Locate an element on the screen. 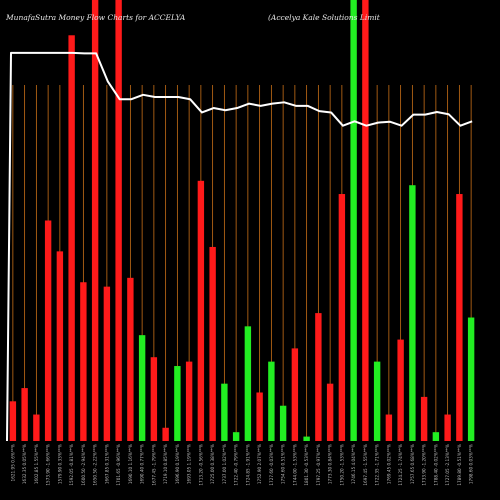 This screenshot has height=500, width=500. x-tick-label: 1754.60 0.51%**% is located at coordinates (283, 464).